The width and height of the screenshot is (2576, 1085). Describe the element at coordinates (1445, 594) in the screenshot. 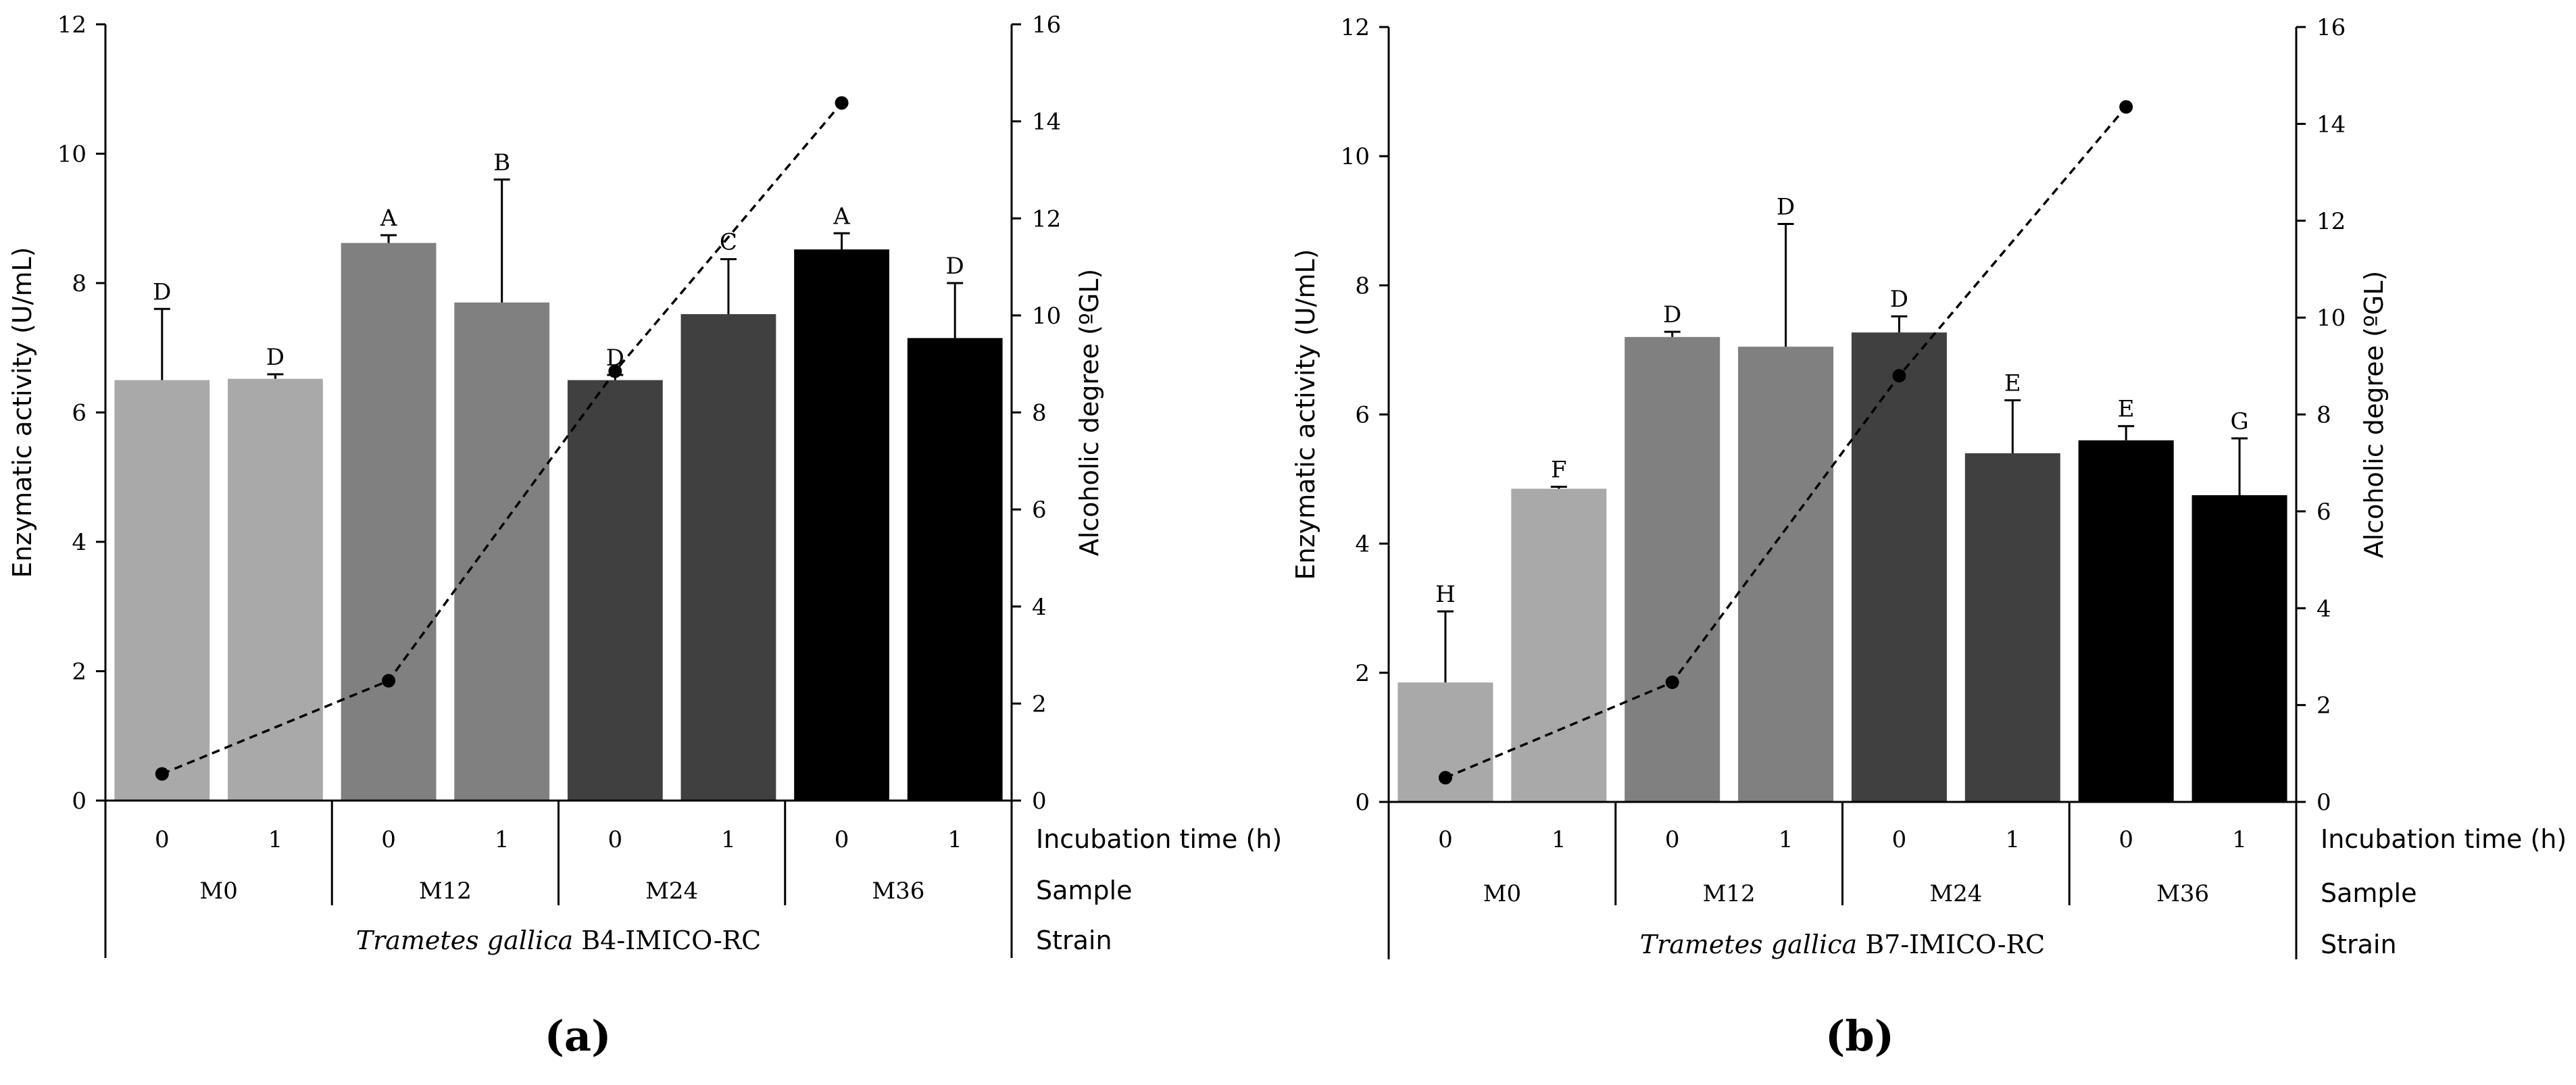

I see `significance-label: H` at that location.